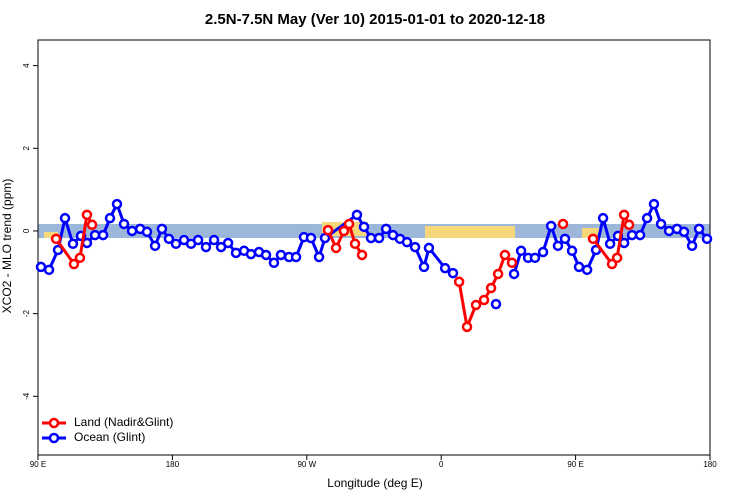  What do you see at coordinates (7, 246) in the screenshot?
I see `y-axis-label: XCO2 - MLO trend (ppm)` at bounding box center [7, 246].